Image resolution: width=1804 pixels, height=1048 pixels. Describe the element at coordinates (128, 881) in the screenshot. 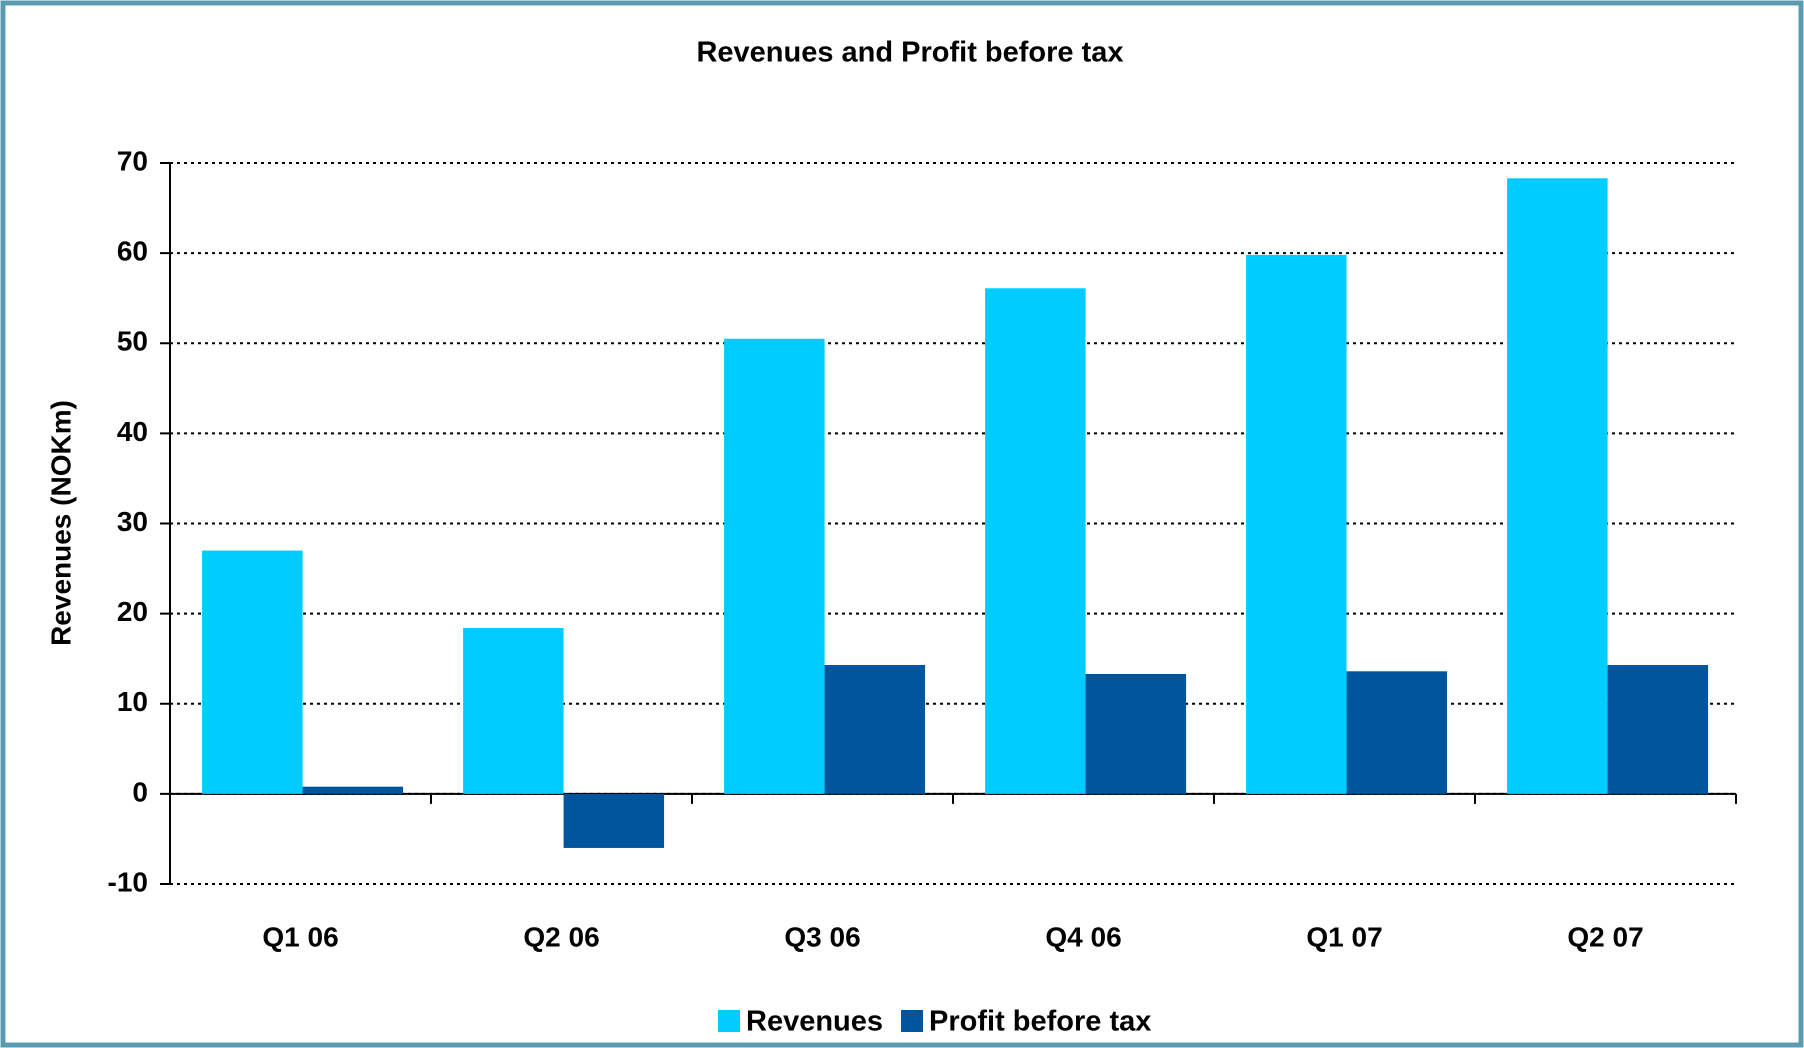

I see `y-tick-label: -10` at that location.